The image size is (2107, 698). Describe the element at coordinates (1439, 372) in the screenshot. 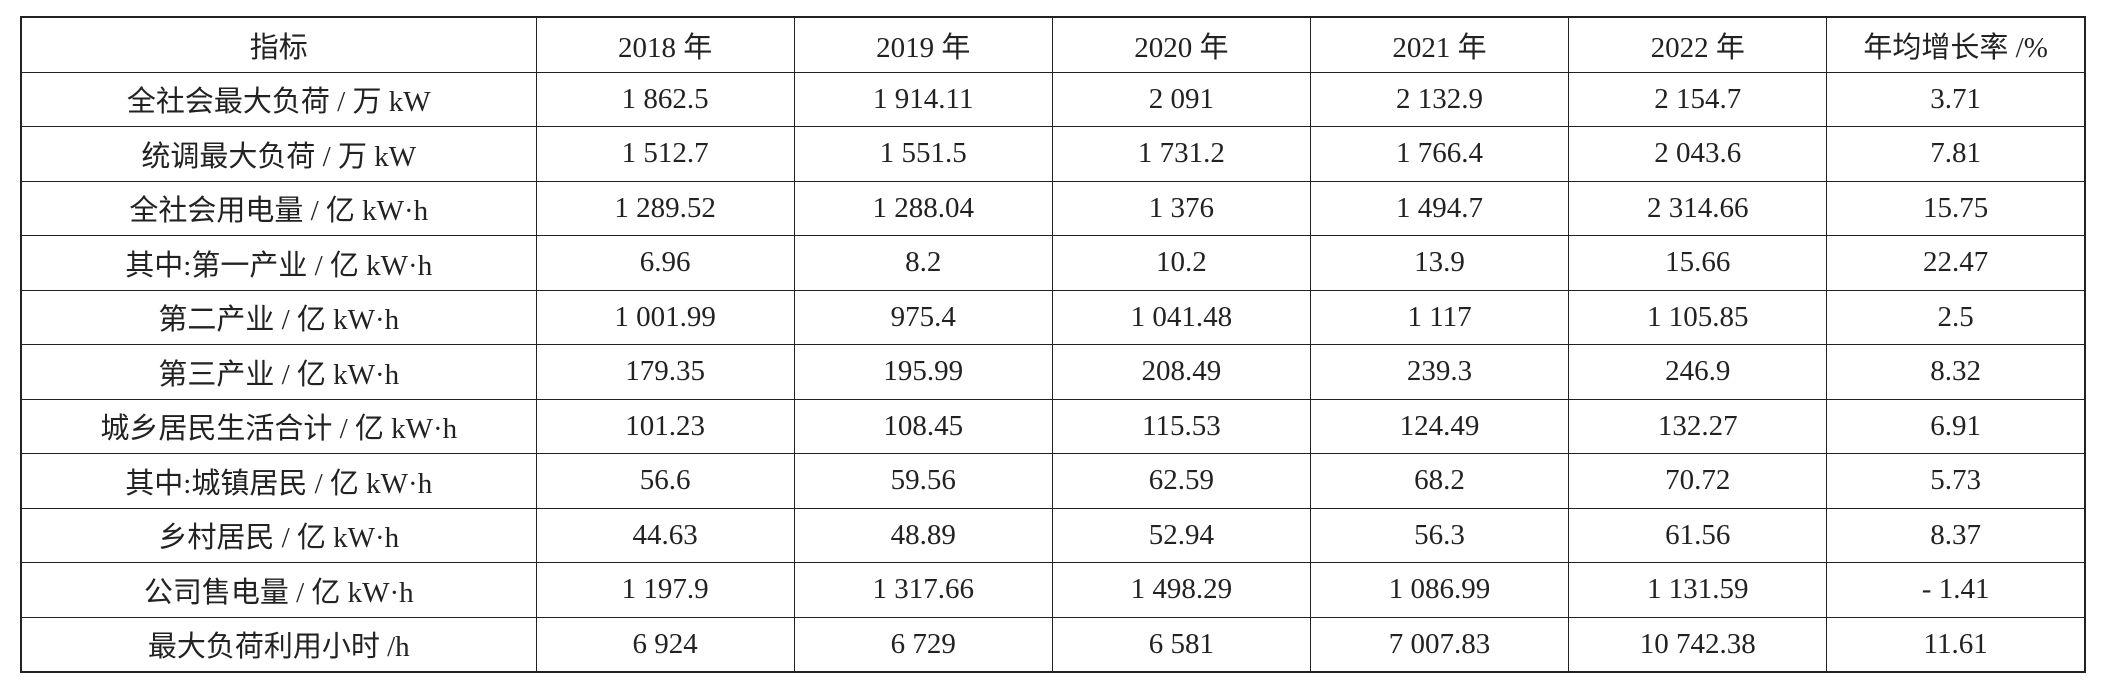

I see `data-cell: 239.3` at that location.